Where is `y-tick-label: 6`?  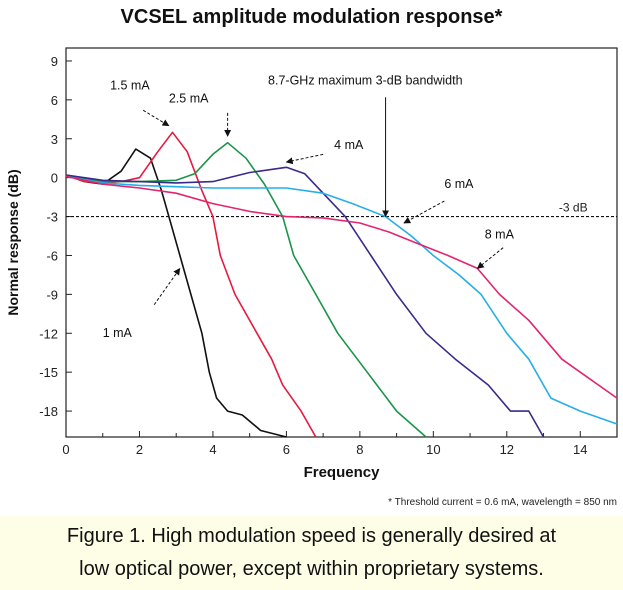
y-tick-label: 6 is located at coordinates (54, 100).